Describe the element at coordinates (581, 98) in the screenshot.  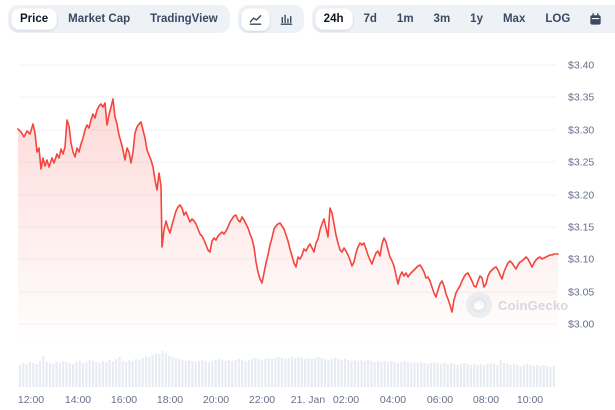
I see `y-axis-tick-label: $3.35` at that location.